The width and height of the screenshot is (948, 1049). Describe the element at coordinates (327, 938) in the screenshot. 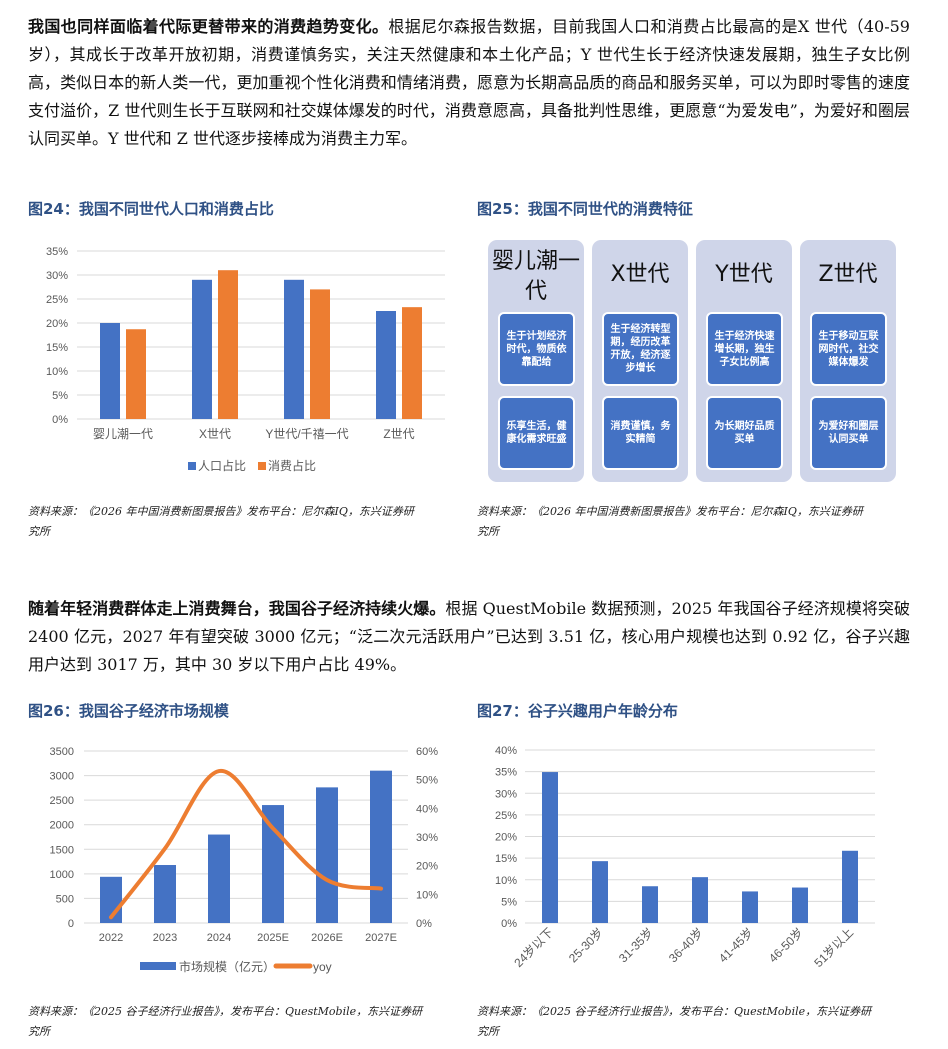

I see `x-category-label: 2026E` at that location.